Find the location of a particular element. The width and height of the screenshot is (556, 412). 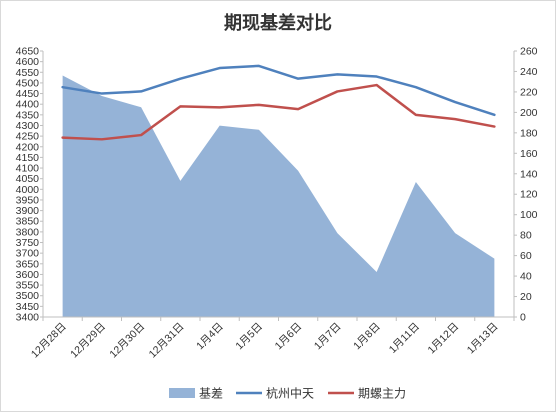

left-tick-label: 3850 is located at coordinates (28, 222).